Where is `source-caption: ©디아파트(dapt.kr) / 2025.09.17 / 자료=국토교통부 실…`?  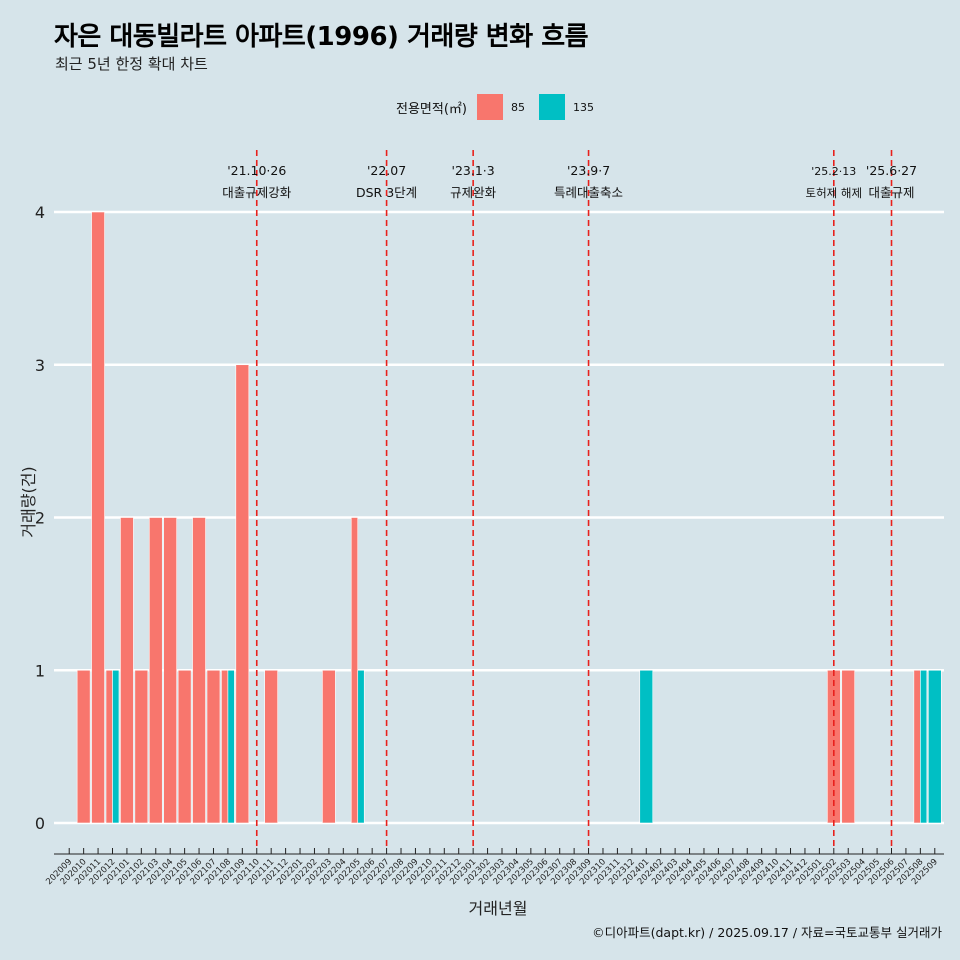
source-caption: ©디아파트(dapt.kr) / 2025.09.17 / 자료=국토교통부 실… is located at coordinates (767, 932).